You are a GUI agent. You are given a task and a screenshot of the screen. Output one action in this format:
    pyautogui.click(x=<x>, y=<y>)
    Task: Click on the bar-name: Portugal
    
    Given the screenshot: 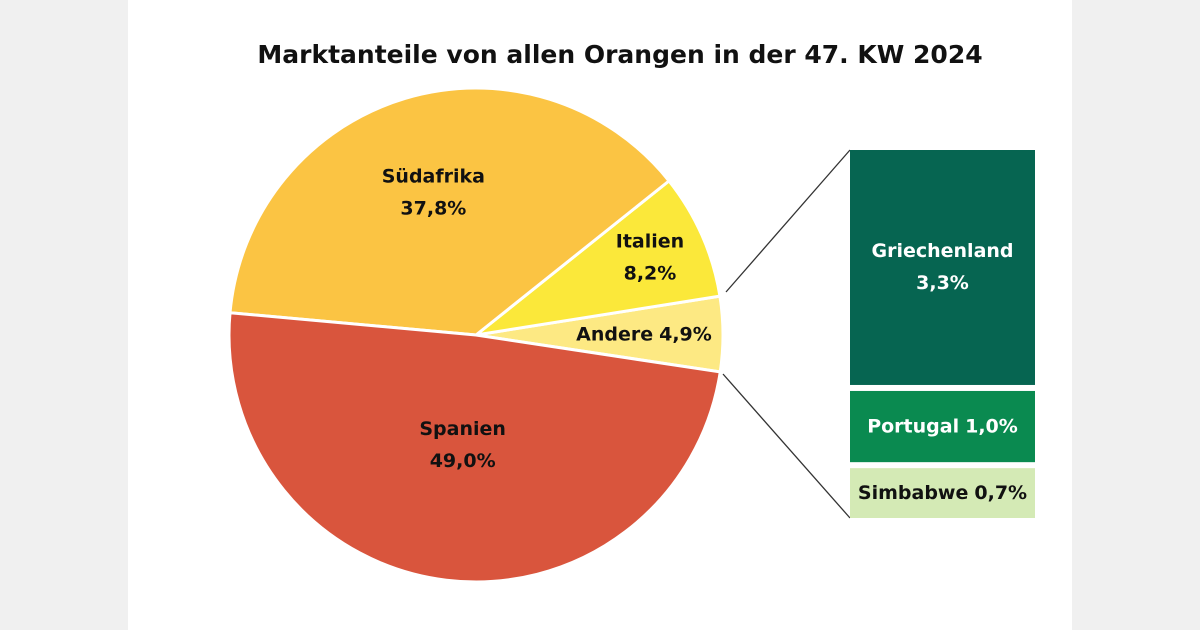 What is the action you would take?
    pyautogui.click(x=913, y=426)
    